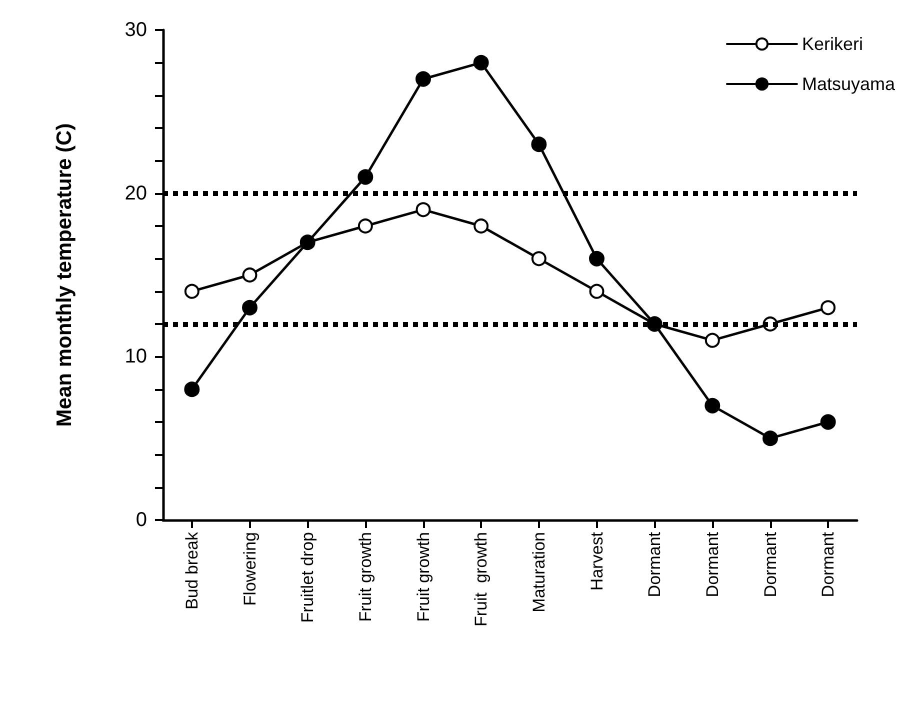 The image size is (917, 715). Describe the element at coordinates (192, 571) in the screenshot. I see `x-tick-label: Bud break` at that location.